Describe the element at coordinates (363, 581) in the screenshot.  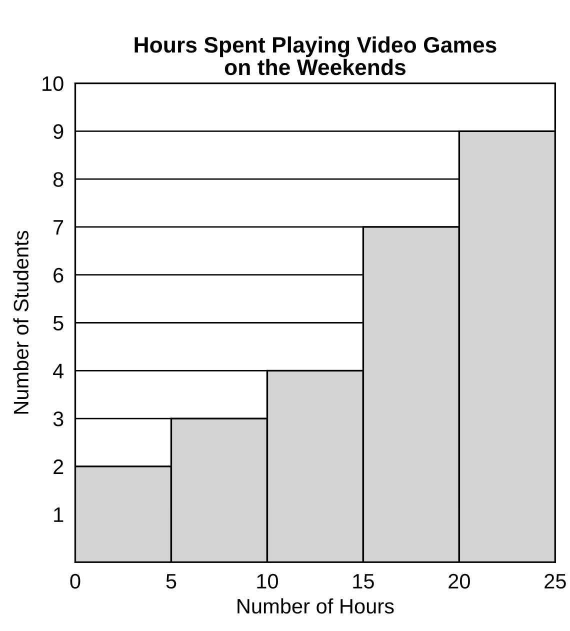
I see `x-tick-label: 15` at that location.